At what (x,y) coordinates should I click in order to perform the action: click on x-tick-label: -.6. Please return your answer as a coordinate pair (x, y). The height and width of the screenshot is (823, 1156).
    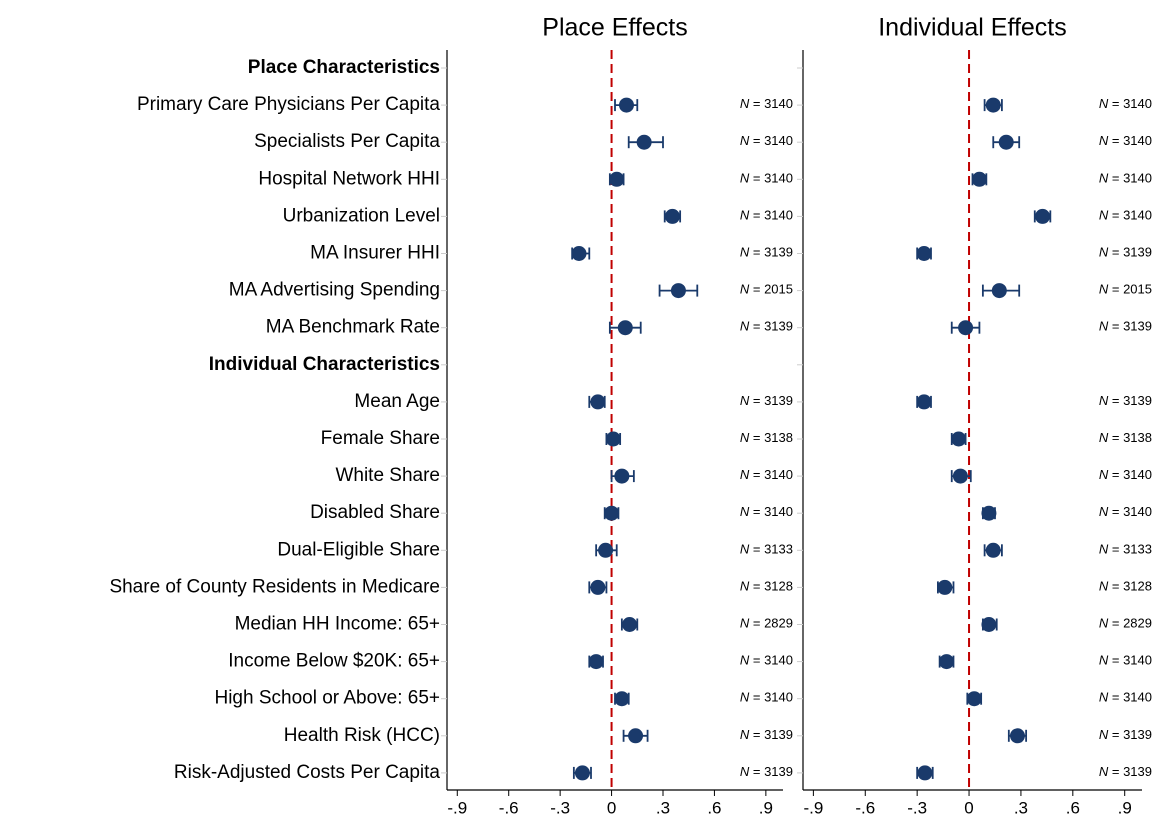
    Looking at the image, I should click on (509, 807).